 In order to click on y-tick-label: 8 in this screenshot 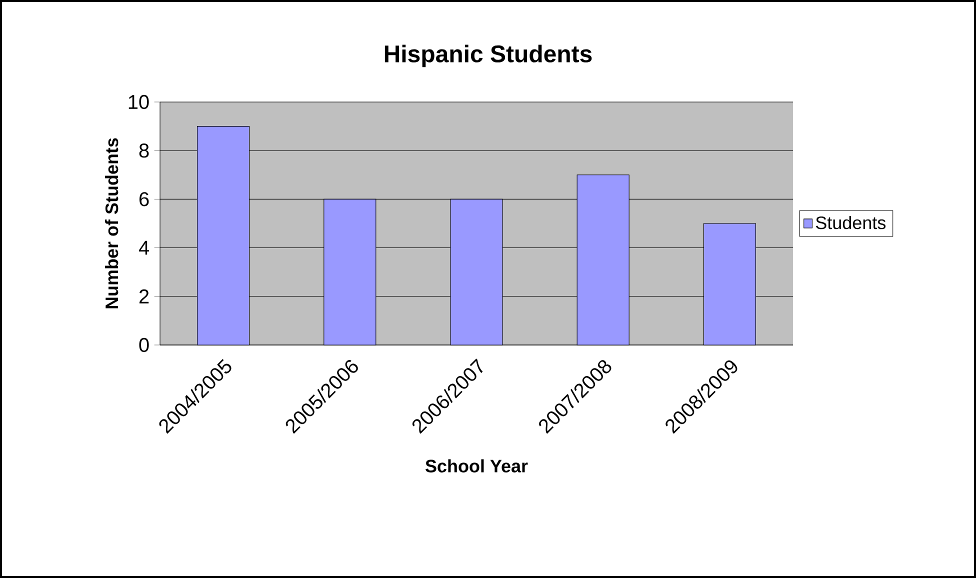, I will do `click(144, 151)`.